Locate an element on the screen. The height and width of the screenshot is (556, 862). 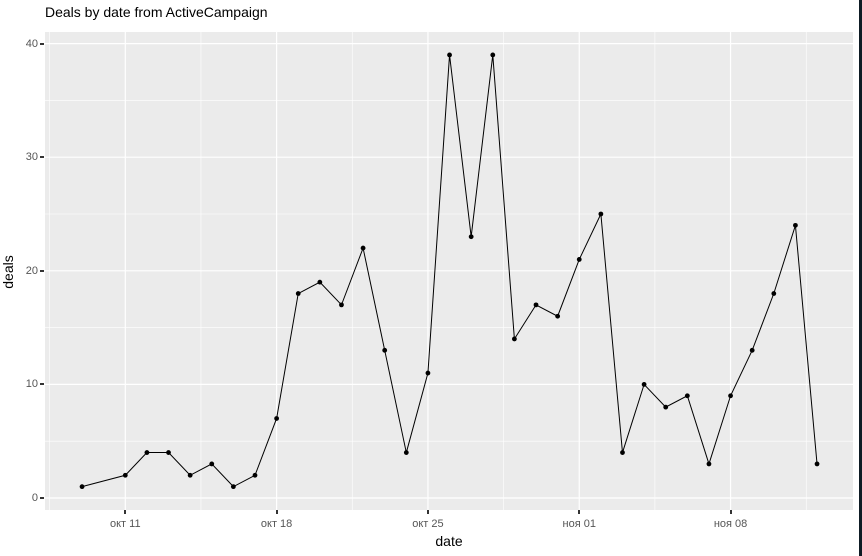
x-axis-tick-label: окт 18 is located at coordinates (276, 524).